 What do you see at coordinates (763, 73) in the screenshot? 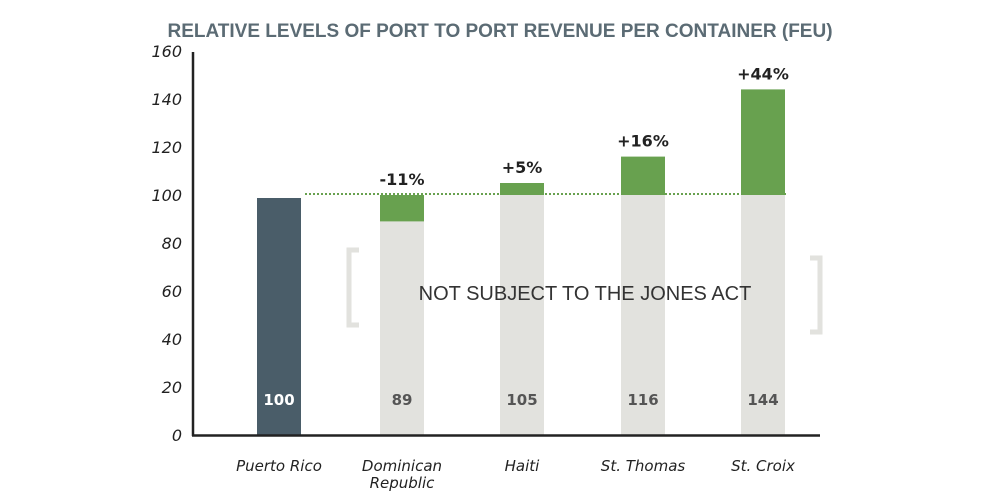
I see `change-label: +44%` at bounding box center [763, 73].